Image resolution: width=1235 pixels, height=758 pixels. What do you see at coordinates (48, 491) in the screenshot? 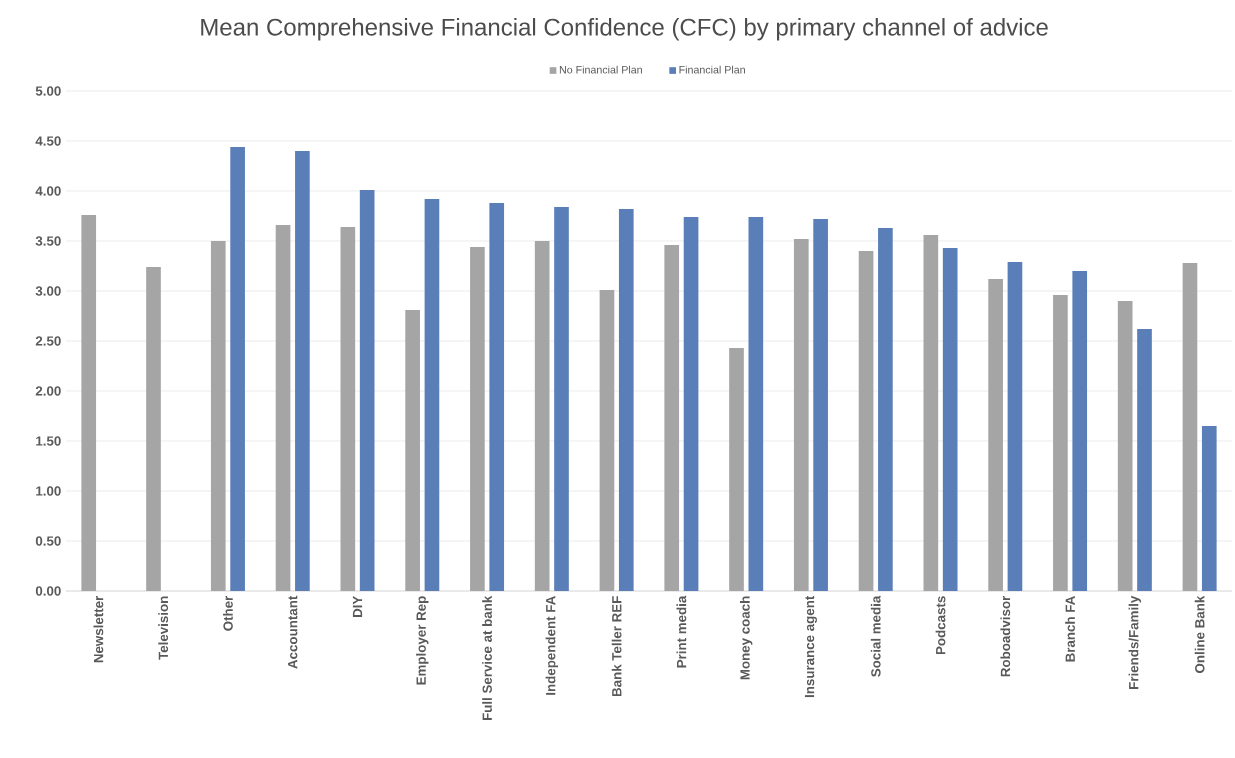
I see `y-tick-label: 1.00` at bounding box center [48, 491].